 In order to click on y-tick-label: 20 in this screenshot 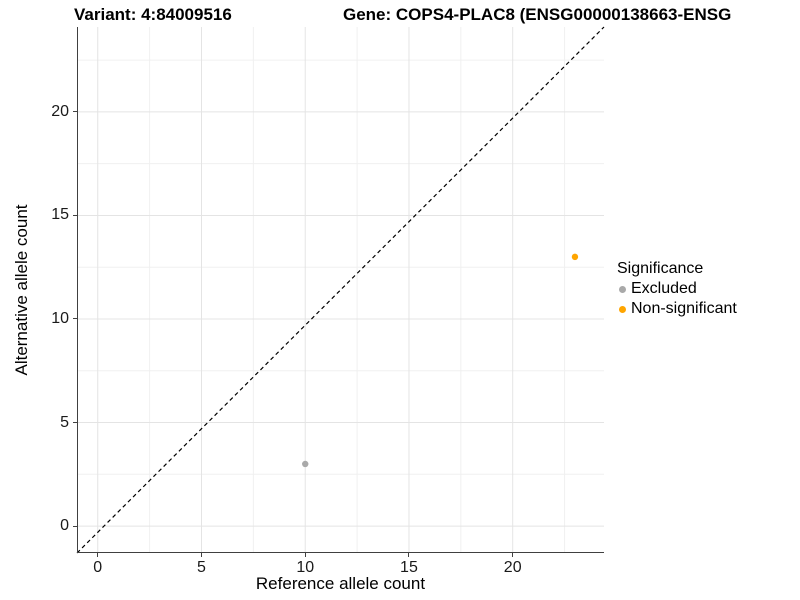, I will do `click(60, 111)`.